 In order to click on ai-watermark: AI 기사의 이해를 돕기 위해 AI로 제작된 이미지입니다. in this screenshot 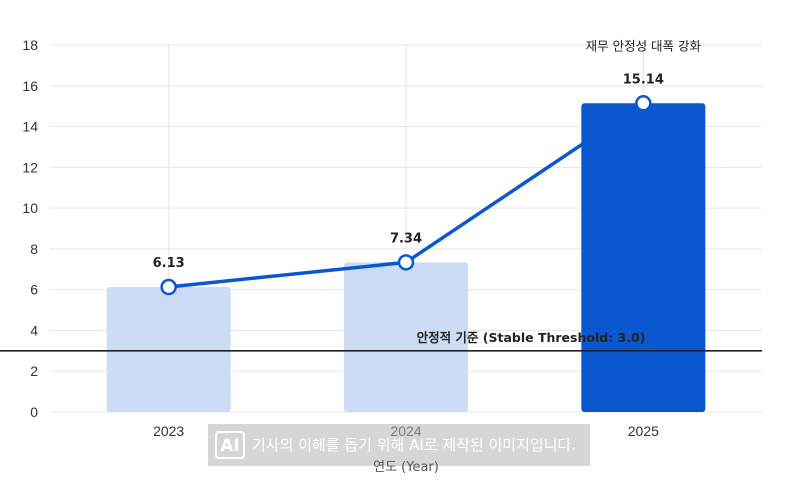, I will do `click(399, 445)`.